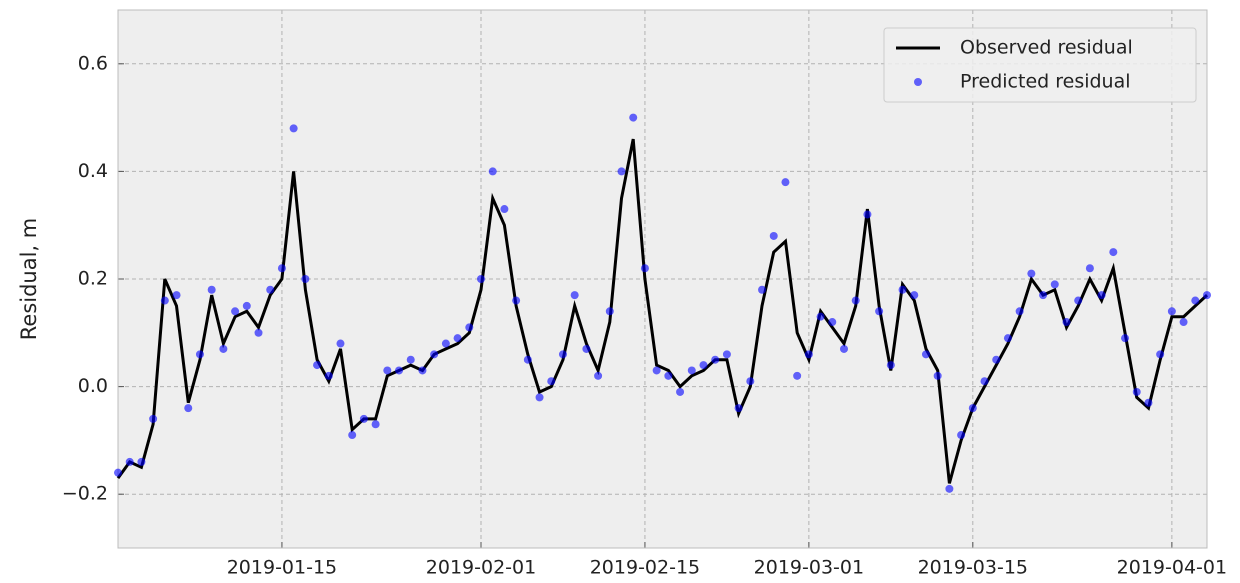 Image resolution: width=1240 pixels, height=583 pixels. Describe the element at coordinates (93, 279) in the screenshot. I see `y-tick-label: 0.2` at that location.